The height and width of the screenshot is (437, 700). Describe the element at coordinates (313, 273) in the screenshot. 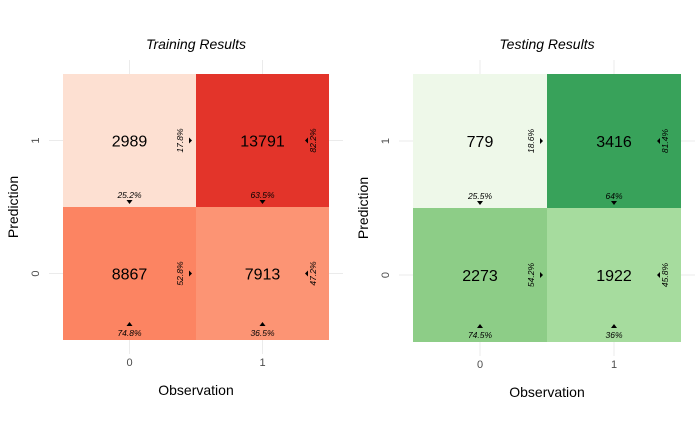

I see `row-pct-label: 47.2%` at that location.